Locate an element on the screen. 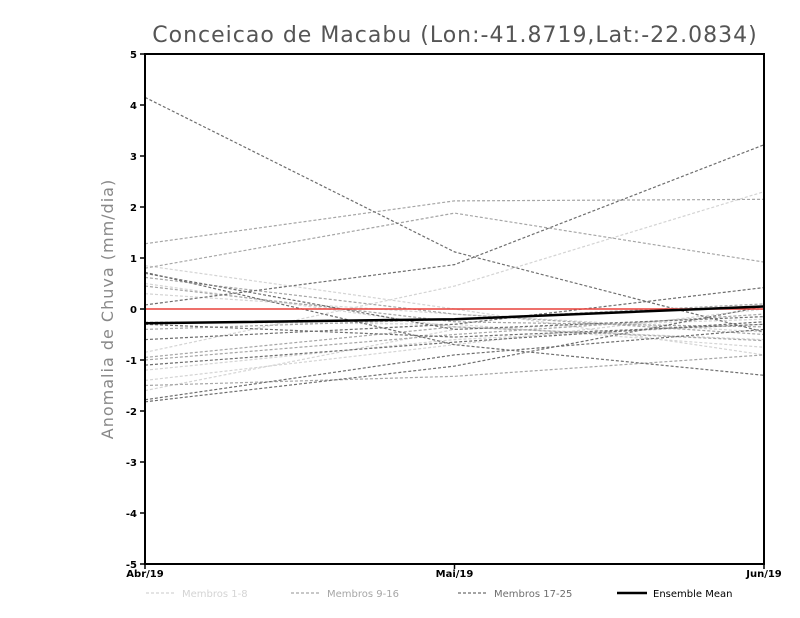 This screenshot has height=618, width=800. ytick-label-7: 2 is located at coordinates (133, 208).